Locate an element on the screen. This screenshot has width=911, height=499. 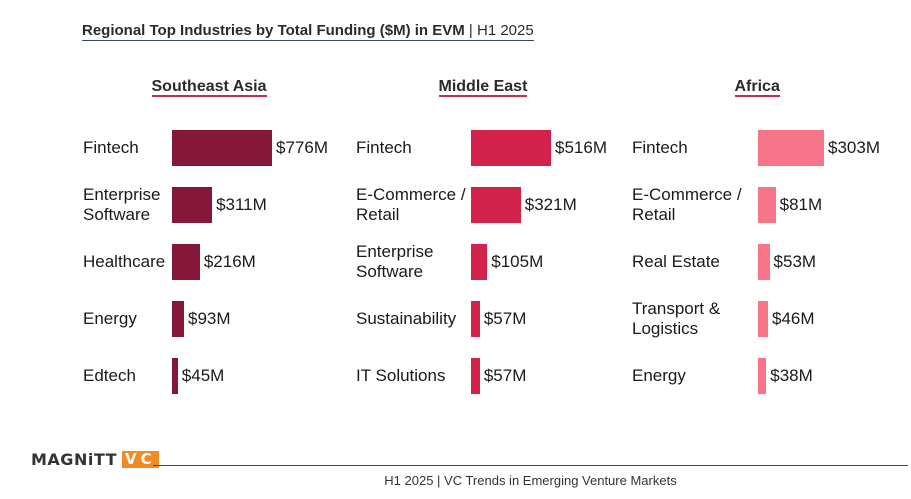
magnitt-vc-logo: MAGNiTT VC is located at coordinates (95, 459).